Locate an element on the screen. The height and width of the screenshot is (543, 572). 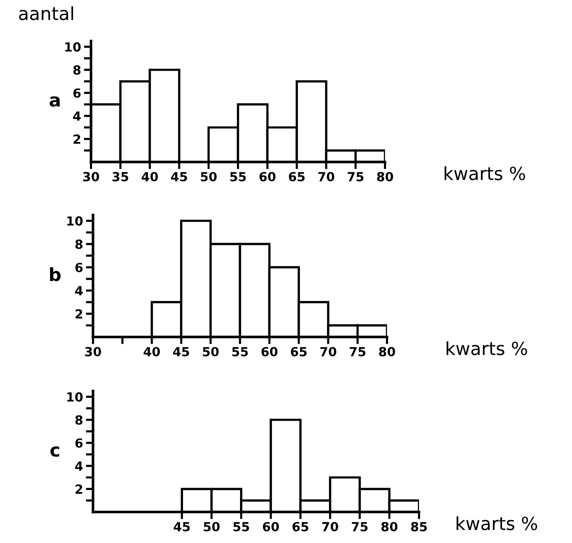
text: a is located at coordinates (55, 101).